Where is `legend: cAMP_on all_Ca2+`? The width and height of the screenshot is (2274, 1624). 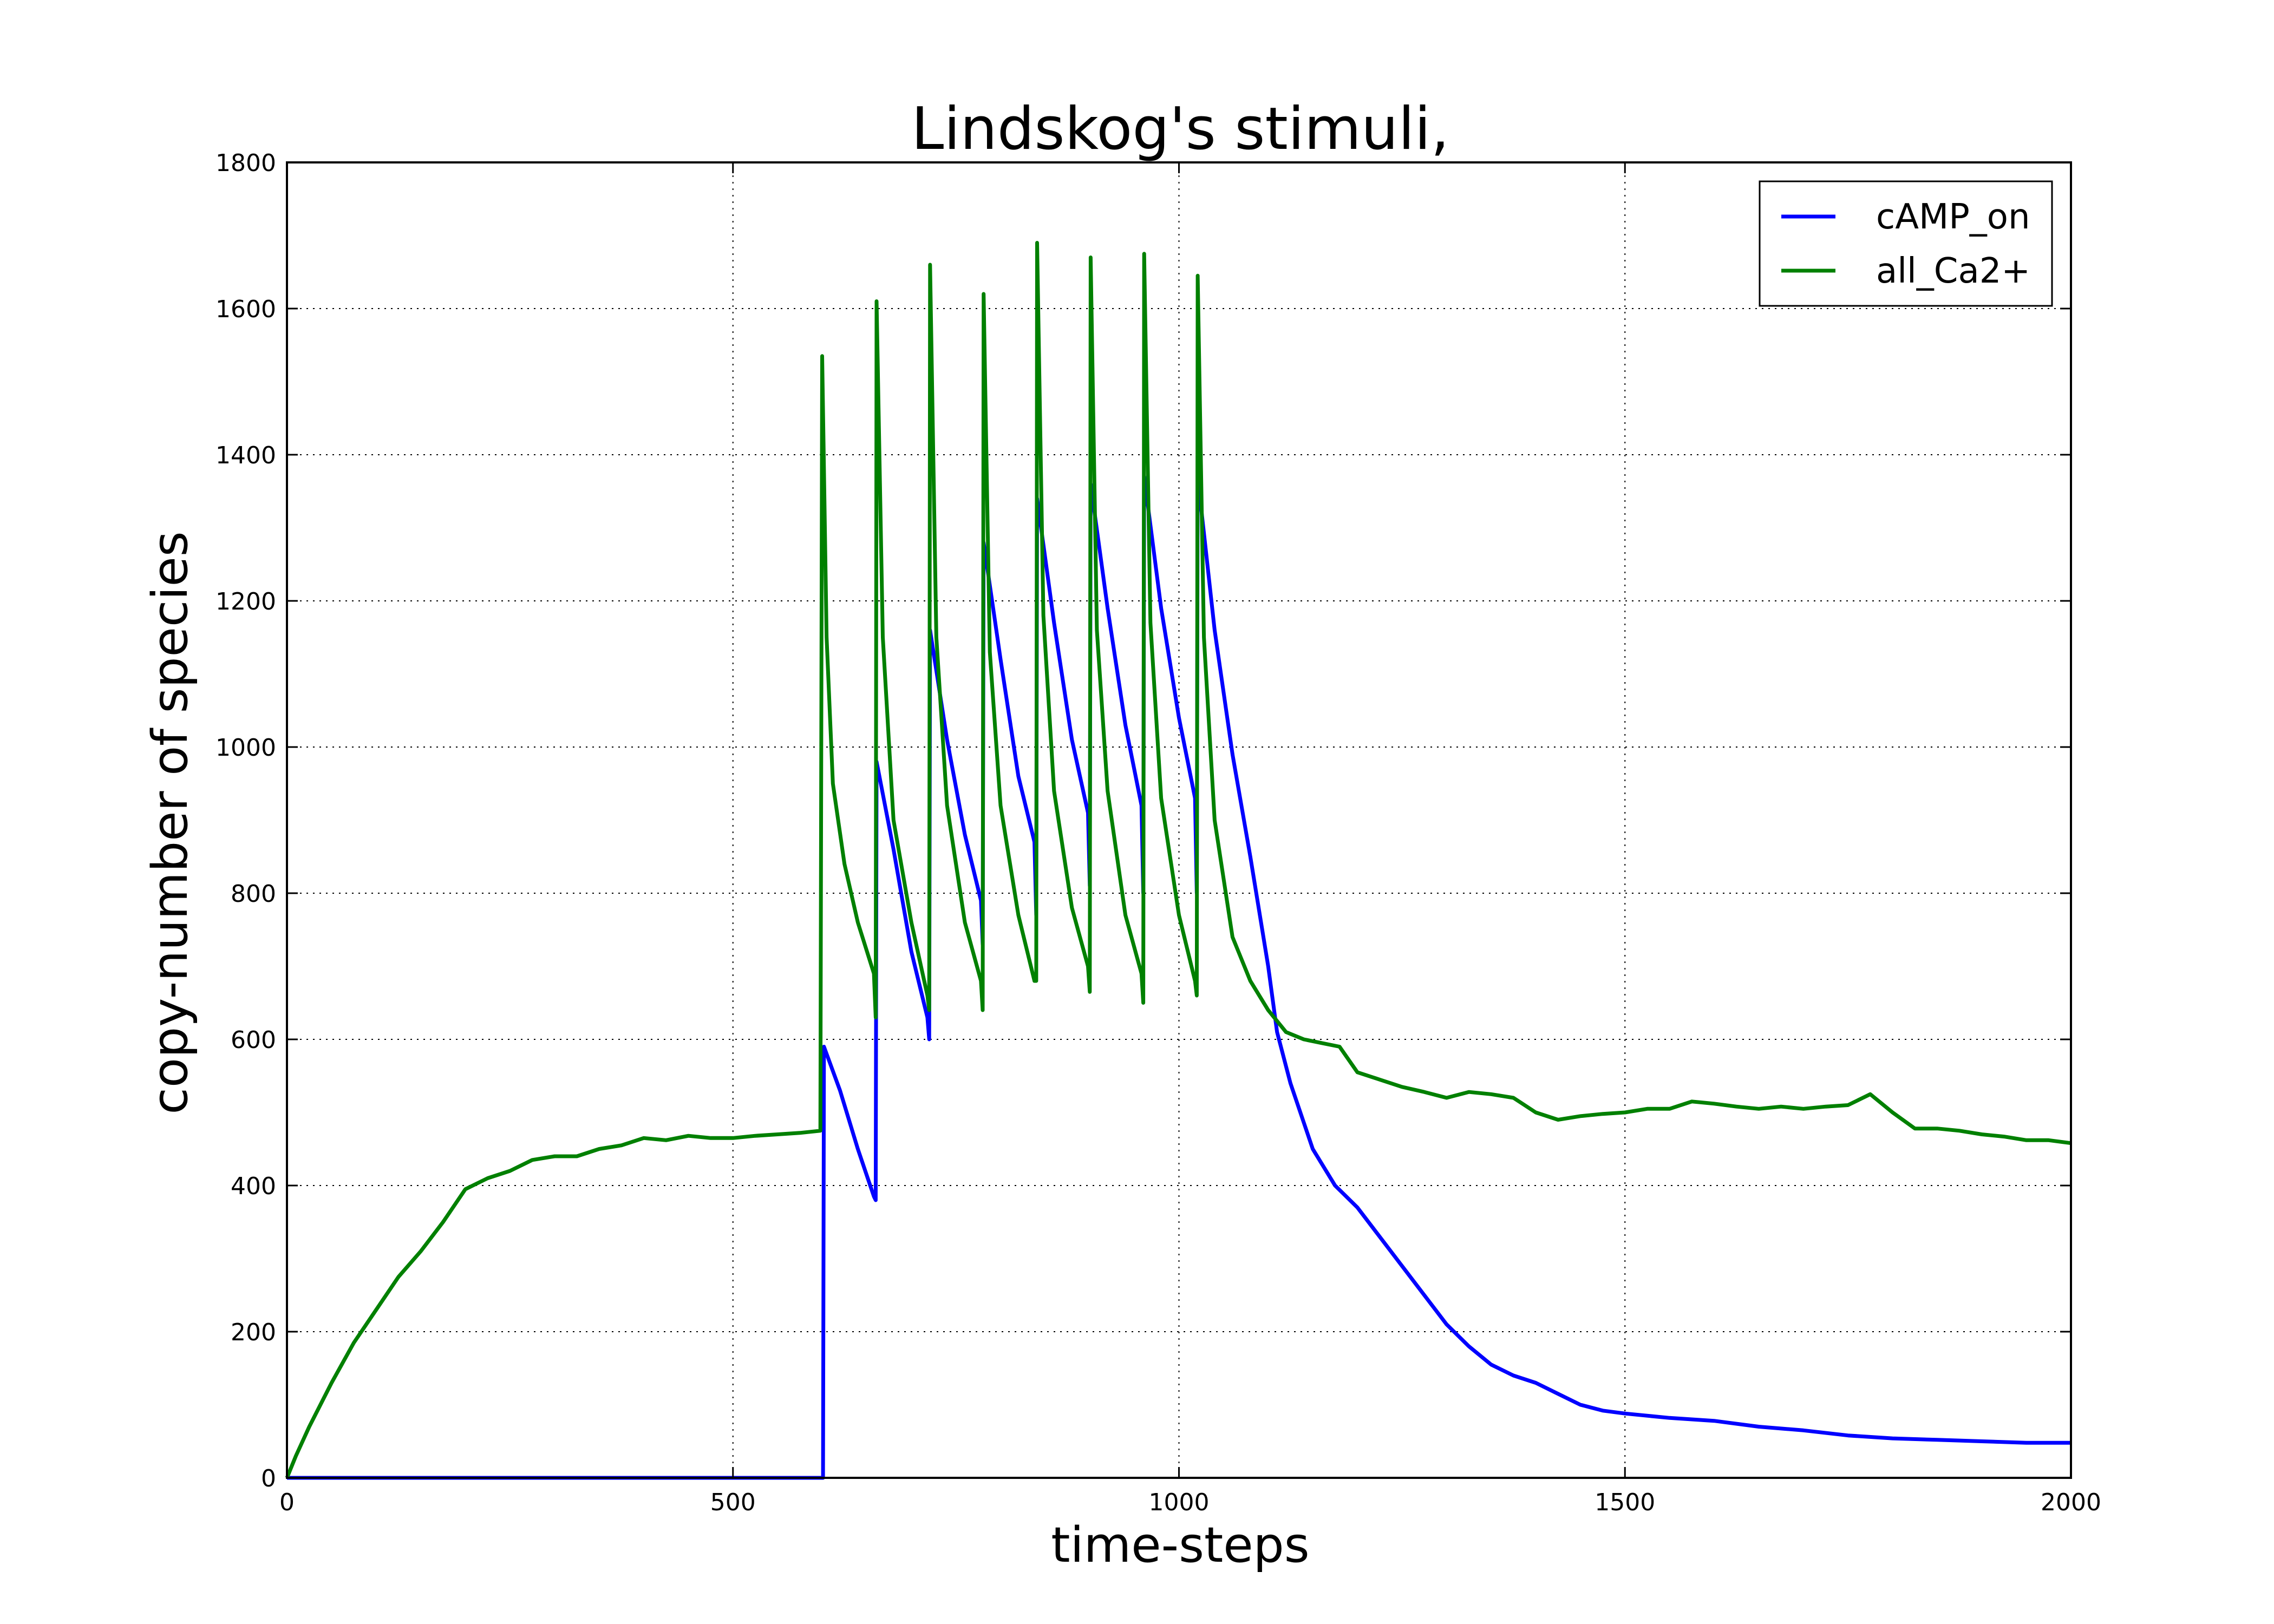 legend: cAMP_on all_Ca2+ is located at coordinates (1906, 243).